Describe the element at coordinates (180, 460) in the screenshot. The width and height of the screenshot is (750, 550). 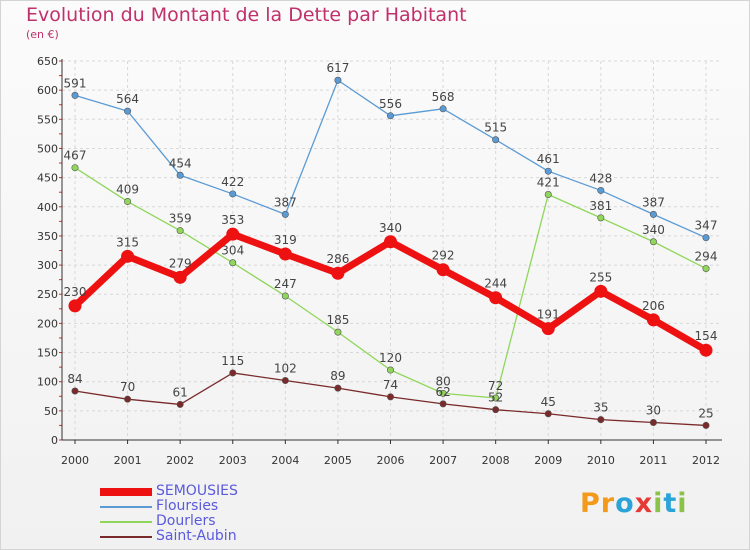
I see `x-tick-label: 2002` at that location.